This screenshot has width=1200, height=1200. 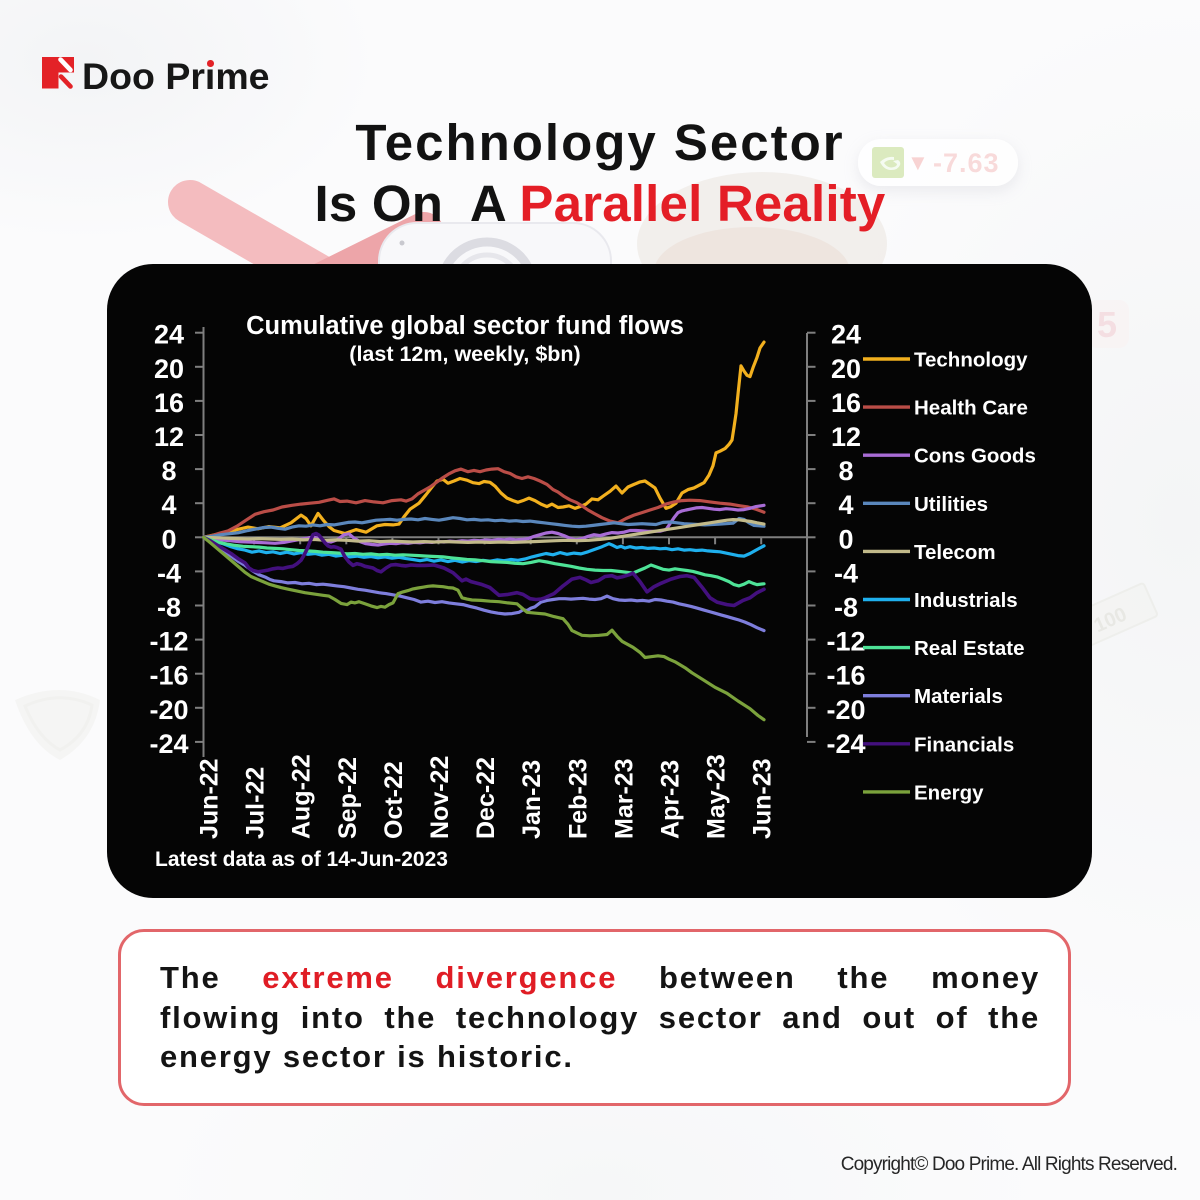 I want to click on svg-text: Technology, so click(x=971, y=360).